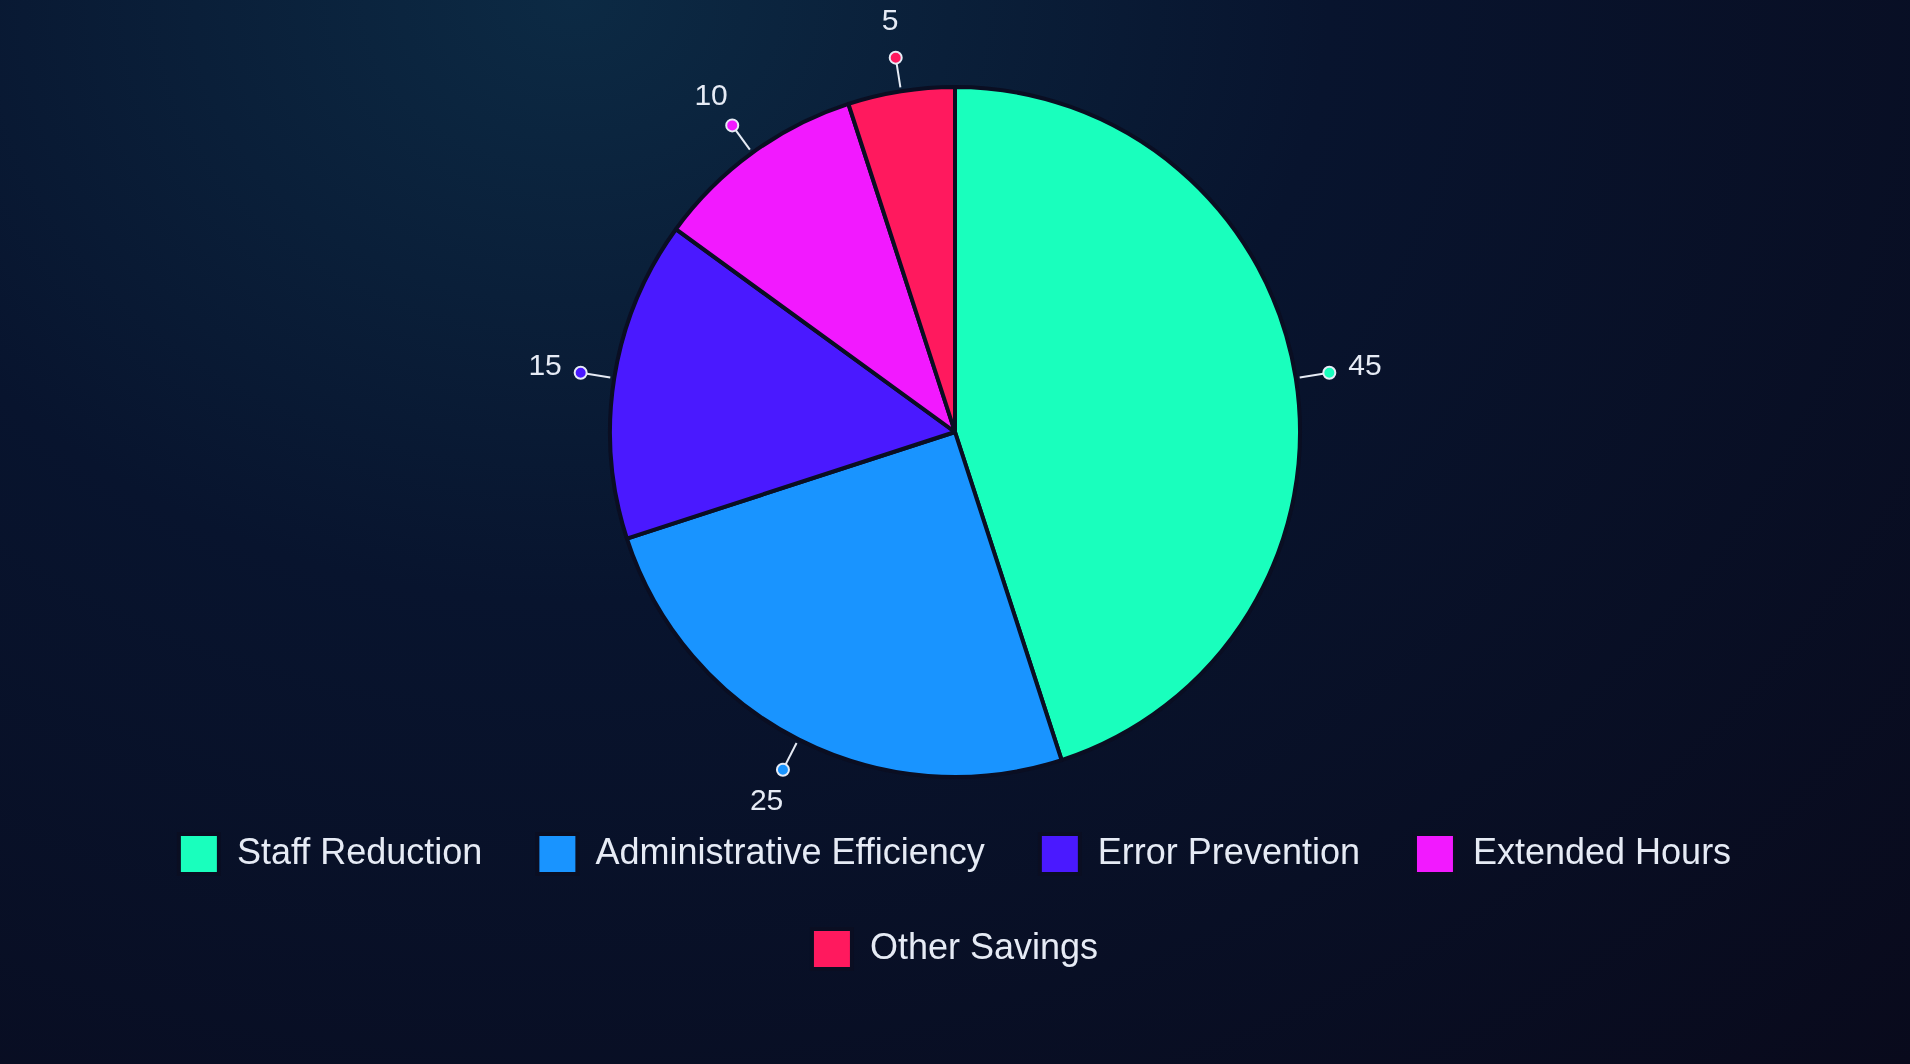 The height and width of the screenshot is (1064, 1910). Describe the element at coordinates (766, 800) in the screenshot. I see `data-label: 25` at that location.